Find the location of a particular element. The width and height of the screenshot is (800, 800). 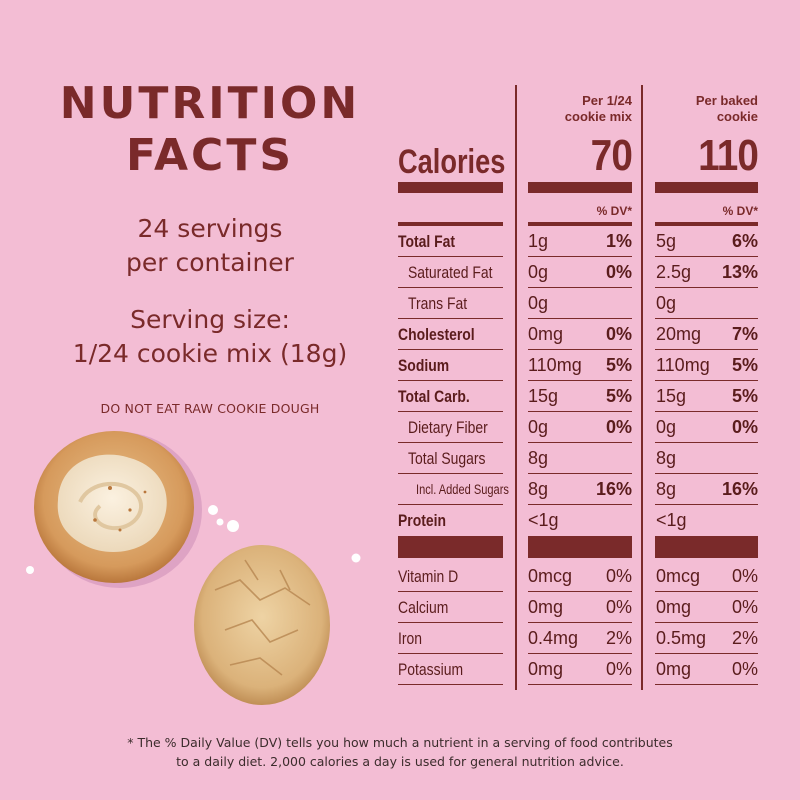

amount-mix: <1g is located at coordinates (543, 520).